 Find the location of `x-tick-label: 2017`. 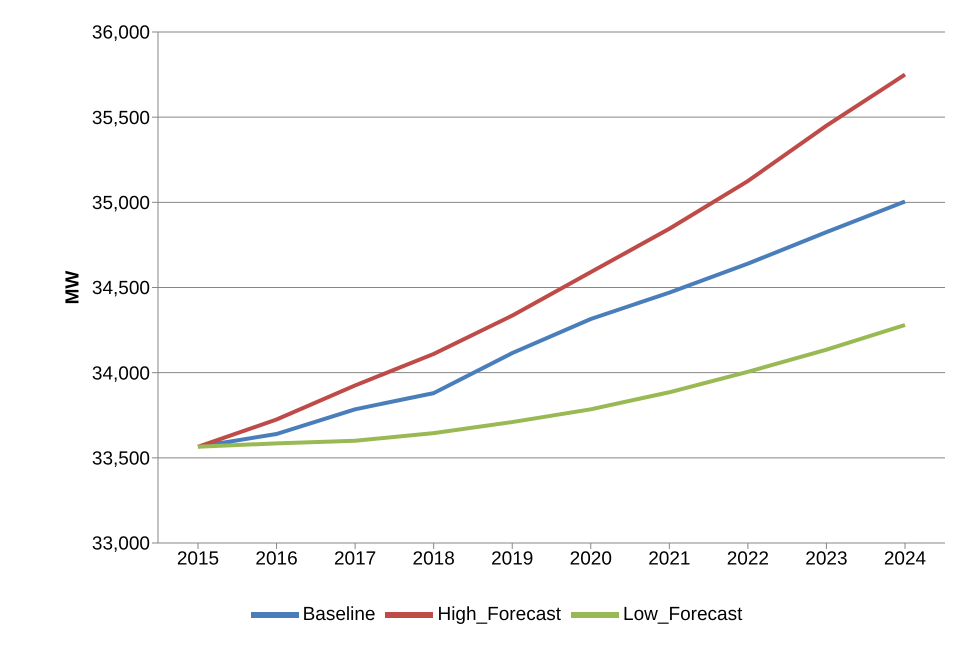

x-tick-label: 2017 is located at coordinates (355, 559).